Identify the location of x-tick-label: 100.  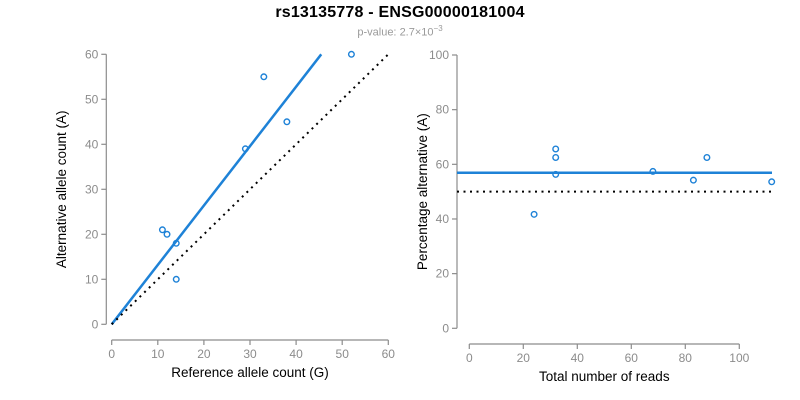
(739, 358).